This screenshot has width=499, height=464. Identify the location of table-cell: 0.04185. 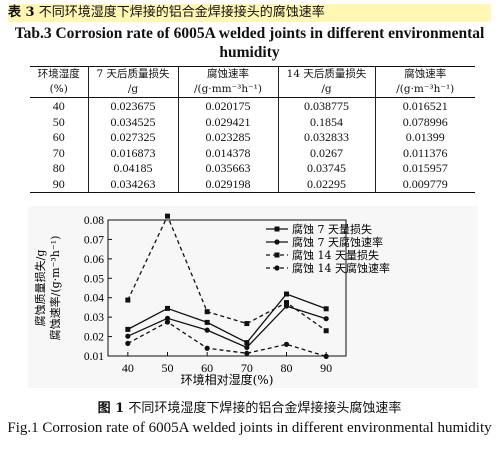
(132, 169).